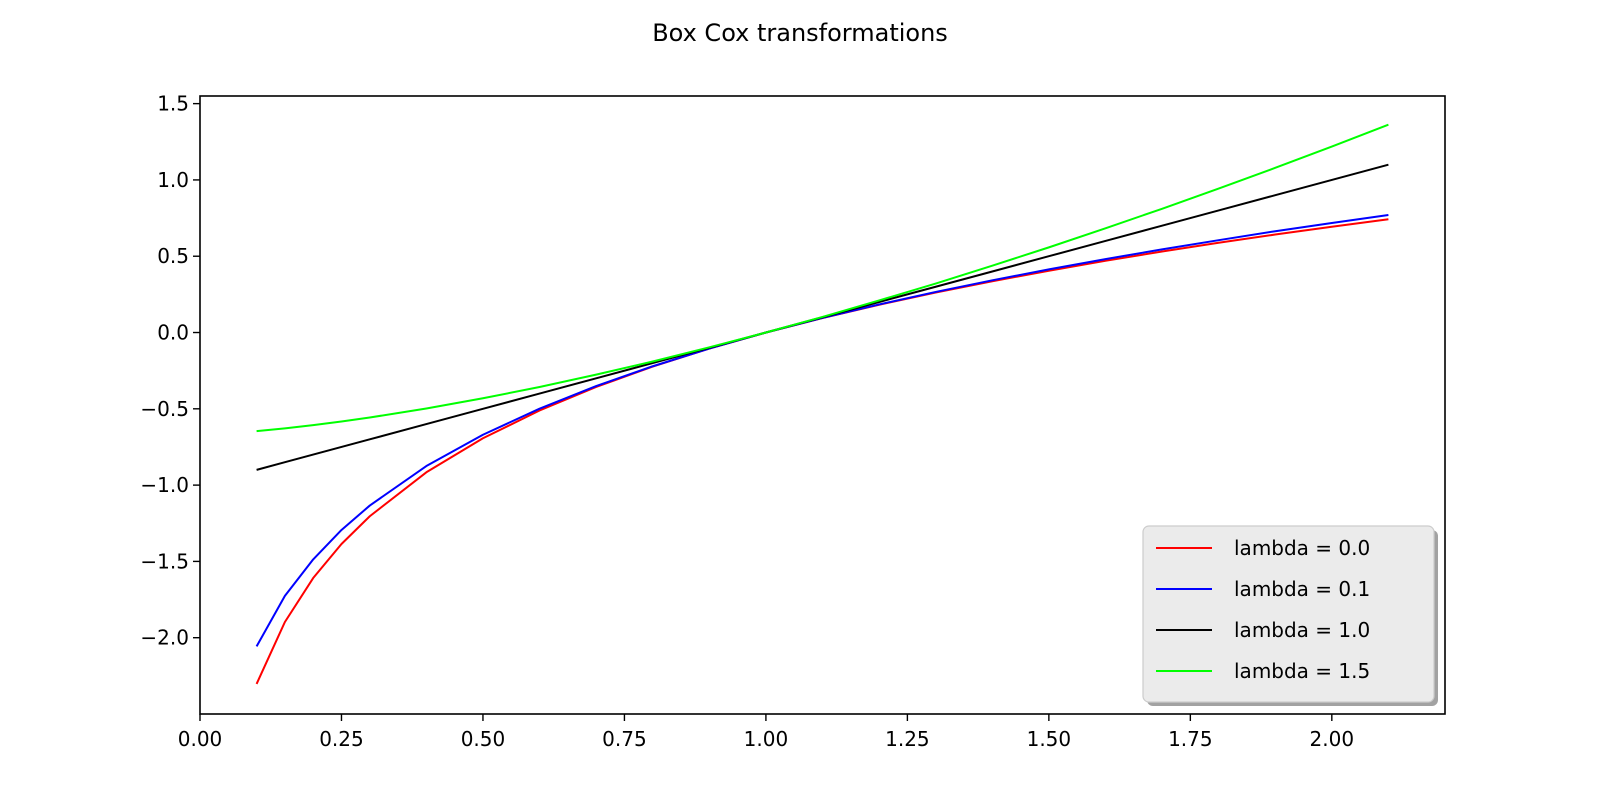 The width and height of the screenshot is (1600, 800). Describe the element at coordinates (164, 485) in the screenshot. I see `y-tick-label: −1.0` at that location.